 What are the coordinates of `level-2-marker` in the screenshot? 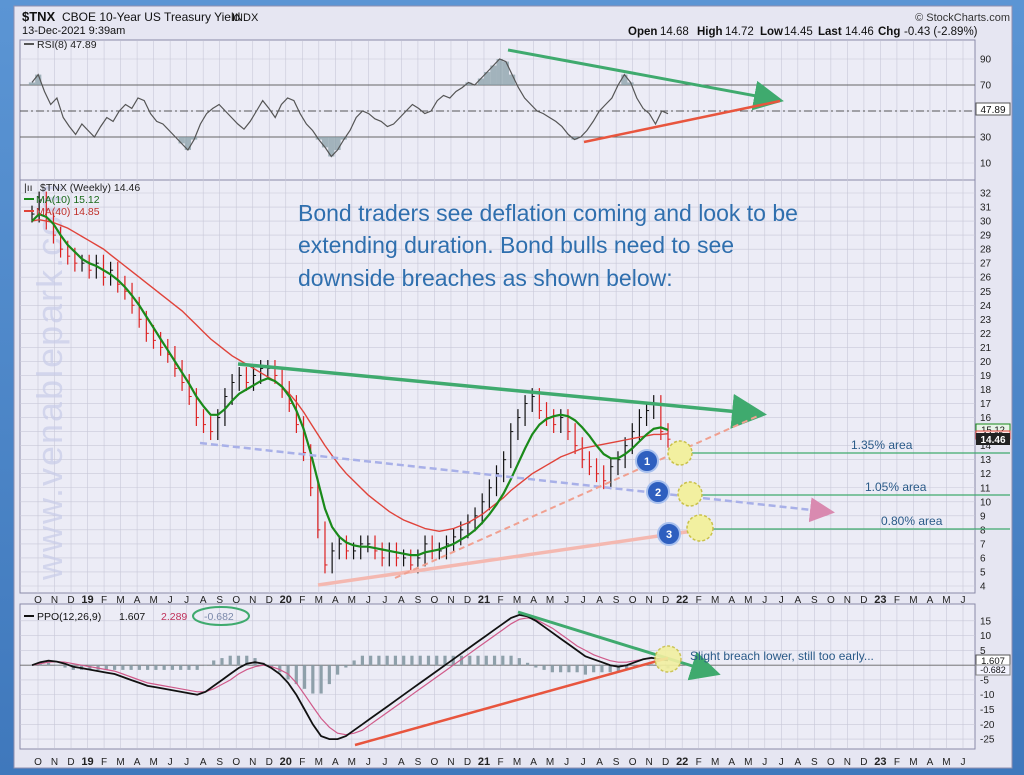 It's located at (658, 492).